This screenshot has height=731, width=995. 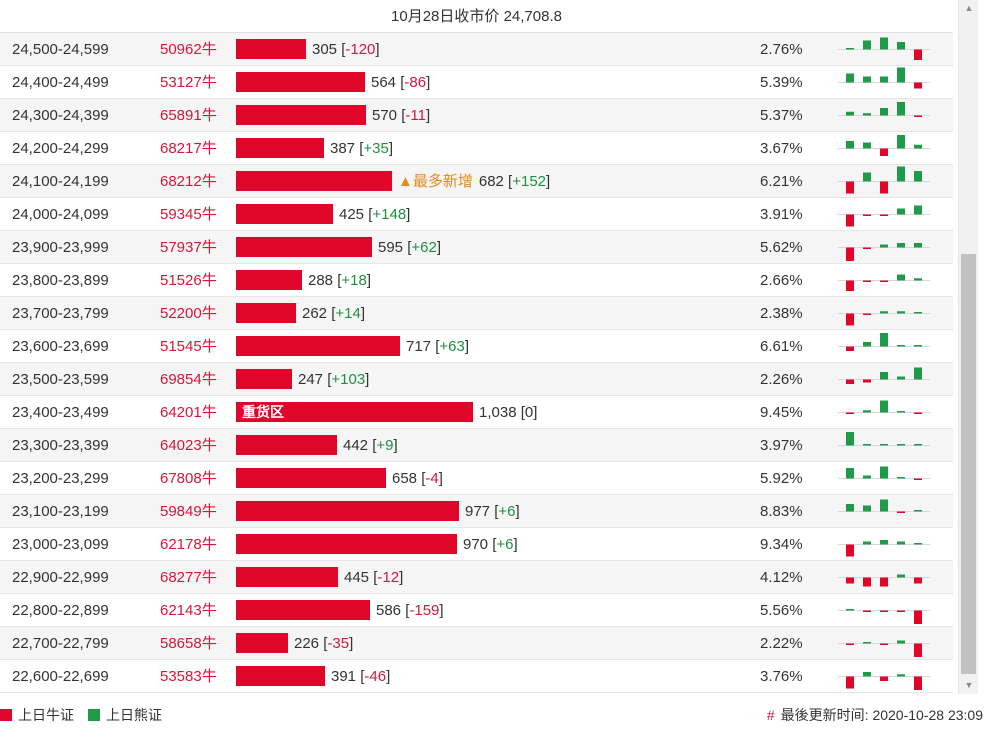 I want to click on close-price-header: 10月28日收市价 24,708.8, so click(x=476, y=16).